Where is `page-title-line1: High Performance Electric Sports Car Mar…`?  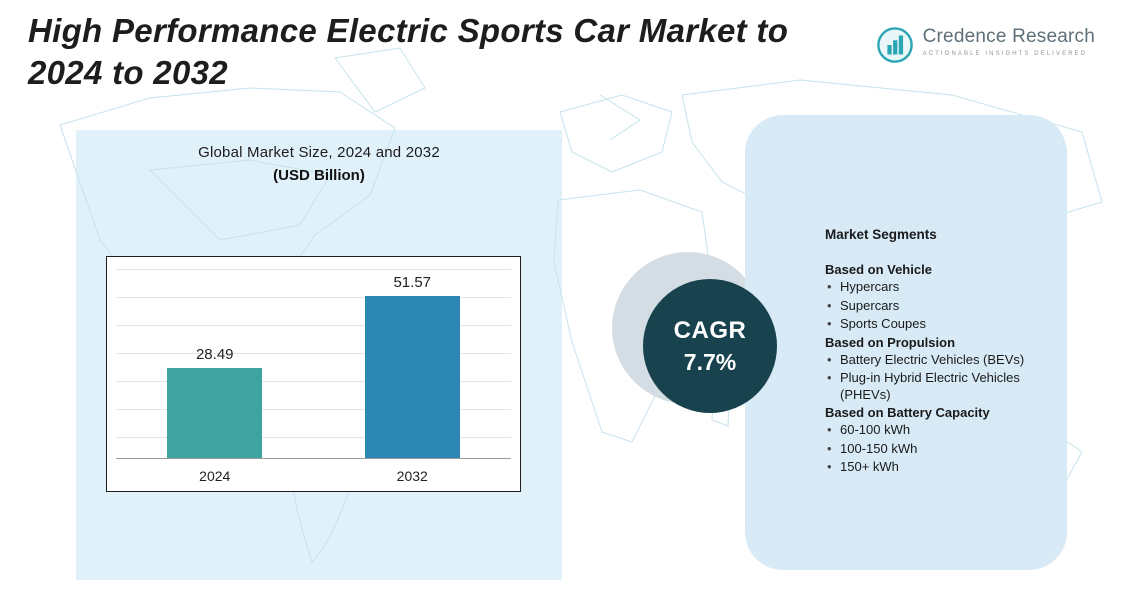
page-title-line1: High Performance Electric Sports Car Mar… is located at coordinates (408, 30).